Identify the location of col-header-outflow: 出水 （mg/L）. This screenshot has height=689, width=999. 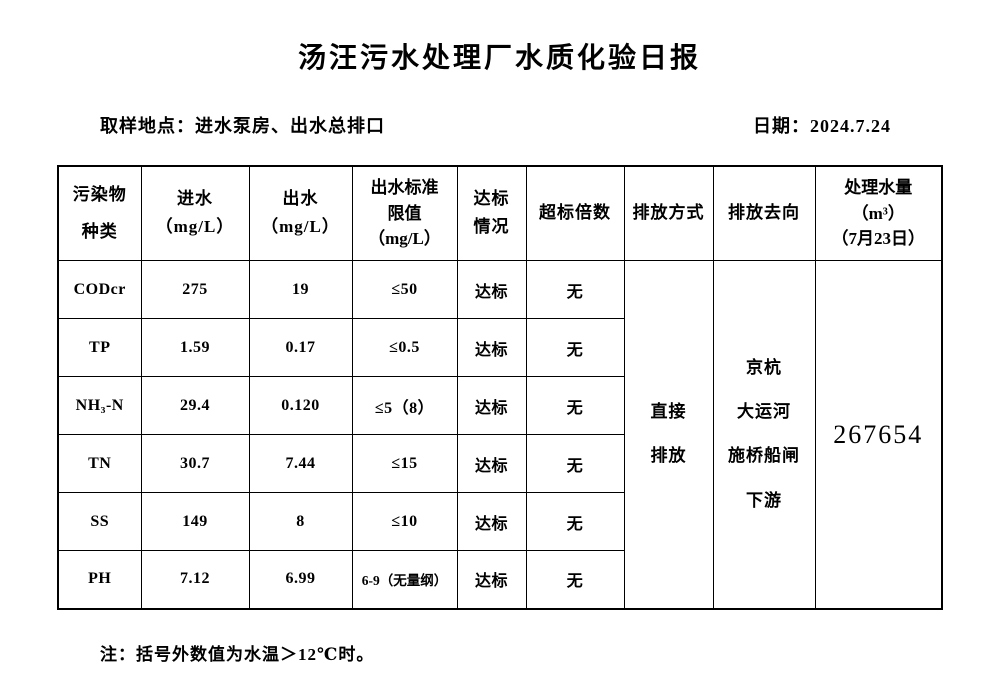
(300, 213).